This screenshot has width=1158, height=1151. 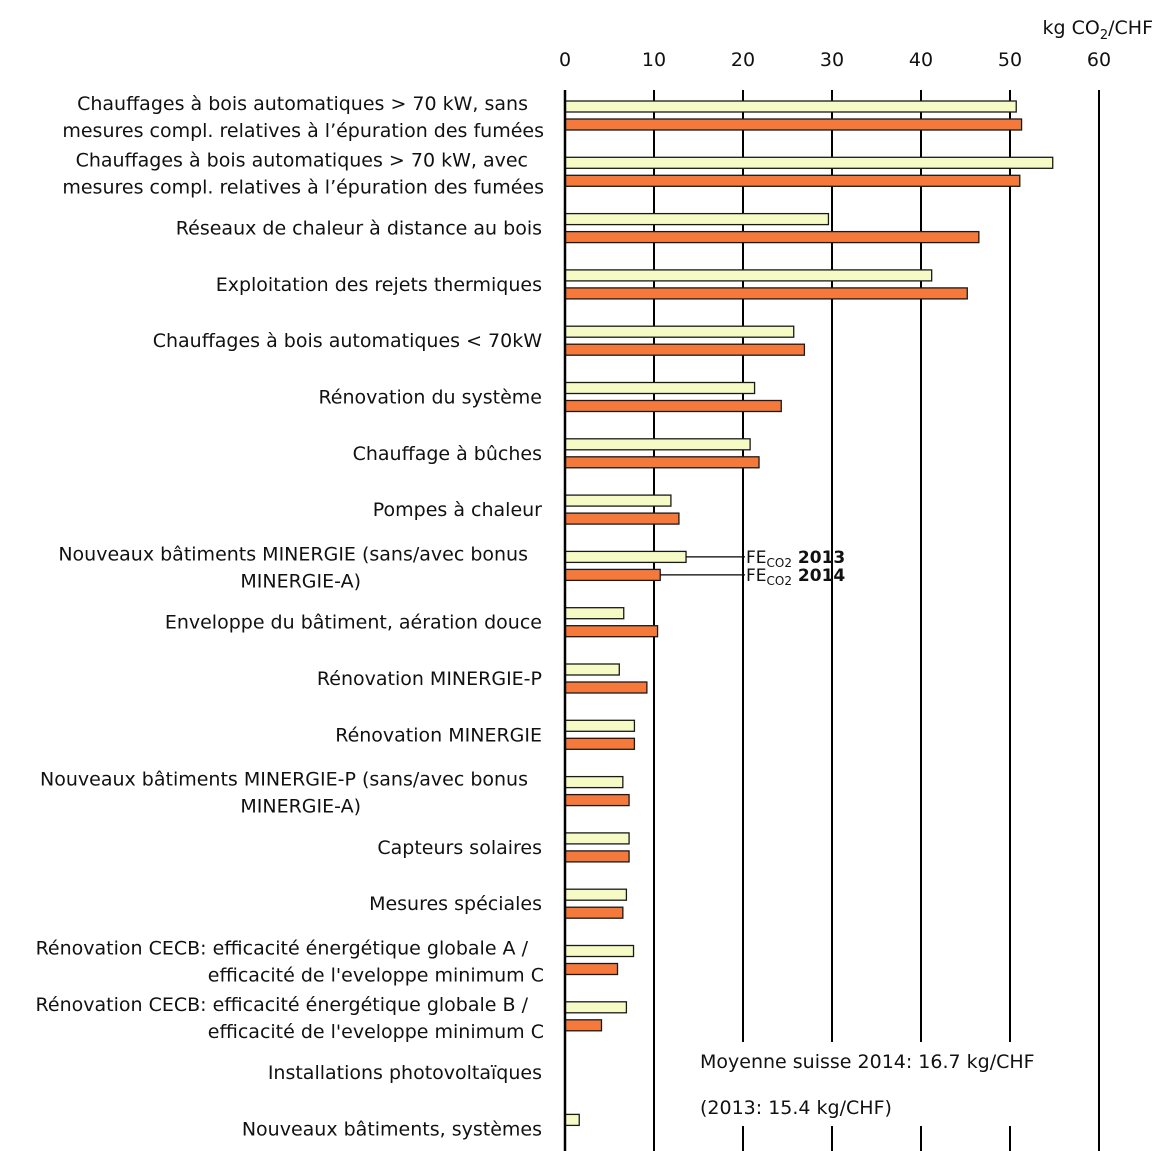 I want to click on fe-co2-label-2014: FECO2 2014, so click(x=795, y=577).